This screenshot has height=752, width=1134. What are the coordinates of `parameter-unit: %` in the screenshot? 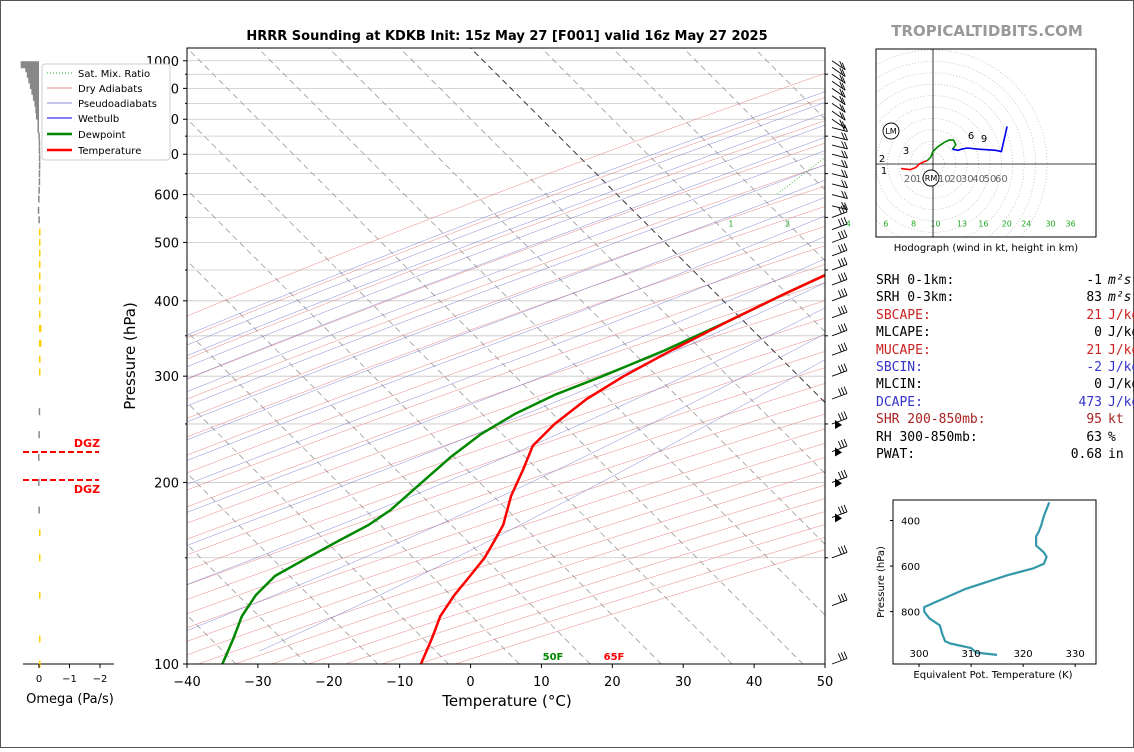 It's located at (1112, 437).